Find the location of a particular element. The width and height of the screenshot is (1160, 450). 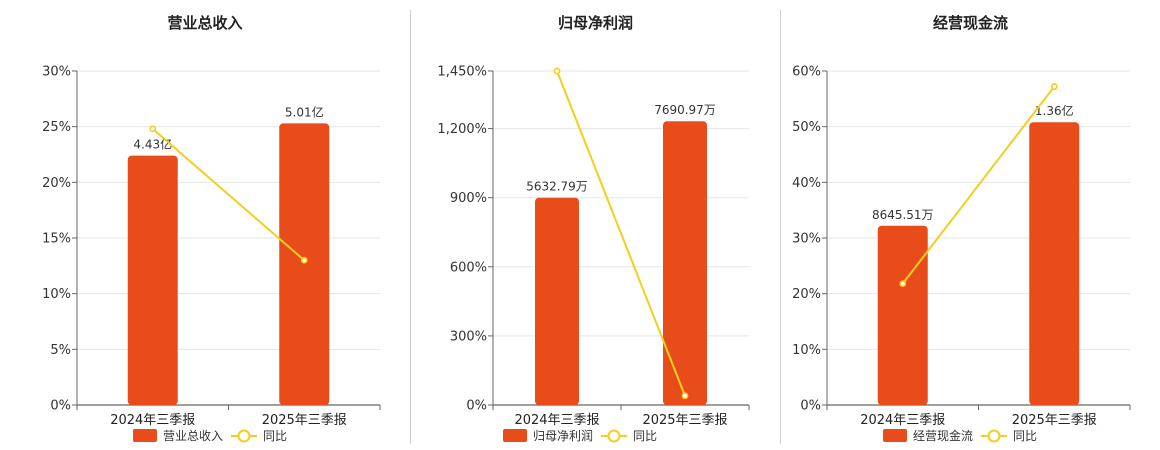

y-tick-label: 600% is located at coordinates (468, 267).